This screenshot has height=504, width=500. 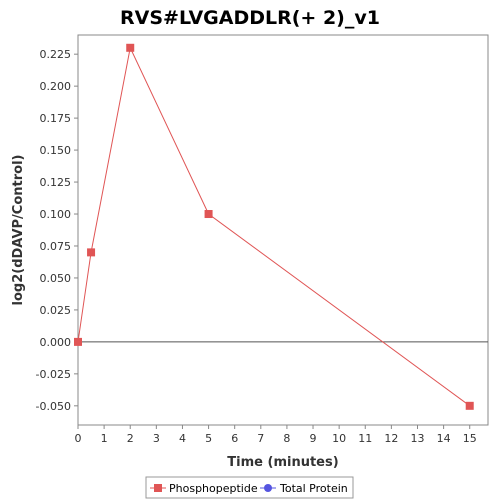 I want to click on x-tick-label: 8, so click(x=286, y=438).